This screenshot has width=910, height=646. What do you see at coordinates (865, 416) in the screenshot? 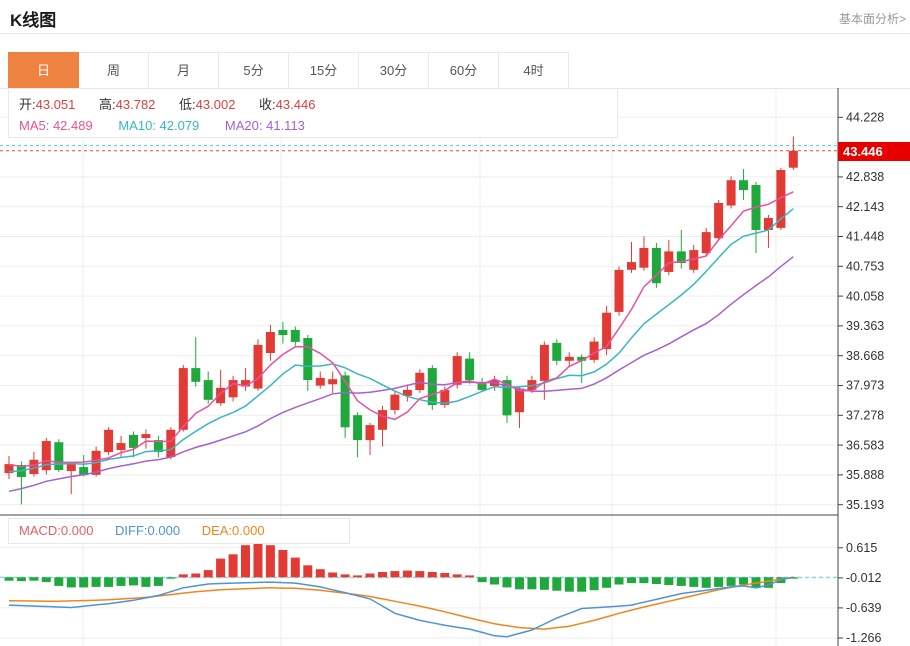
I see `svg-text: 37.278` at bounding box center [865, 416].